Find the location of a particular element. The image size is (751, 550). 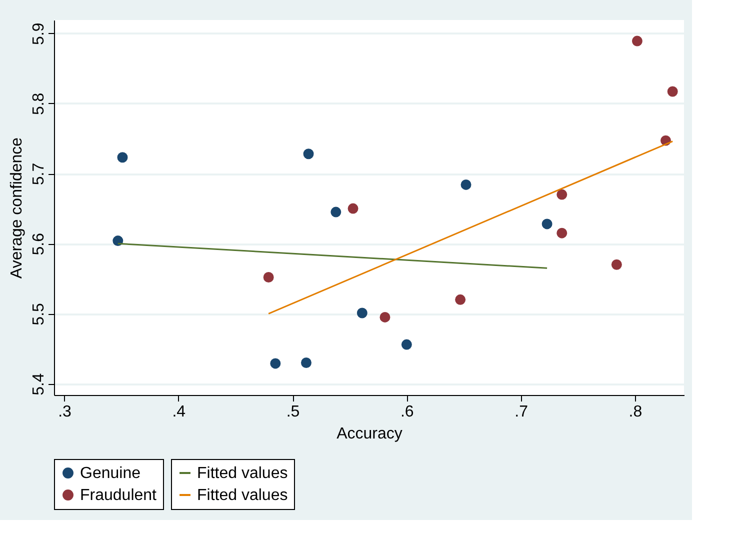

y-tick-label: 5.9 is located at coordinates (39, 33).